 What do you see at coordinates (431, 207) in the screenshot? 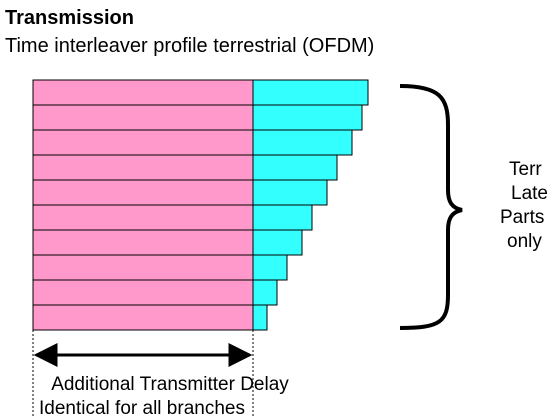
I see `brace` at bounding box center [431, 207].